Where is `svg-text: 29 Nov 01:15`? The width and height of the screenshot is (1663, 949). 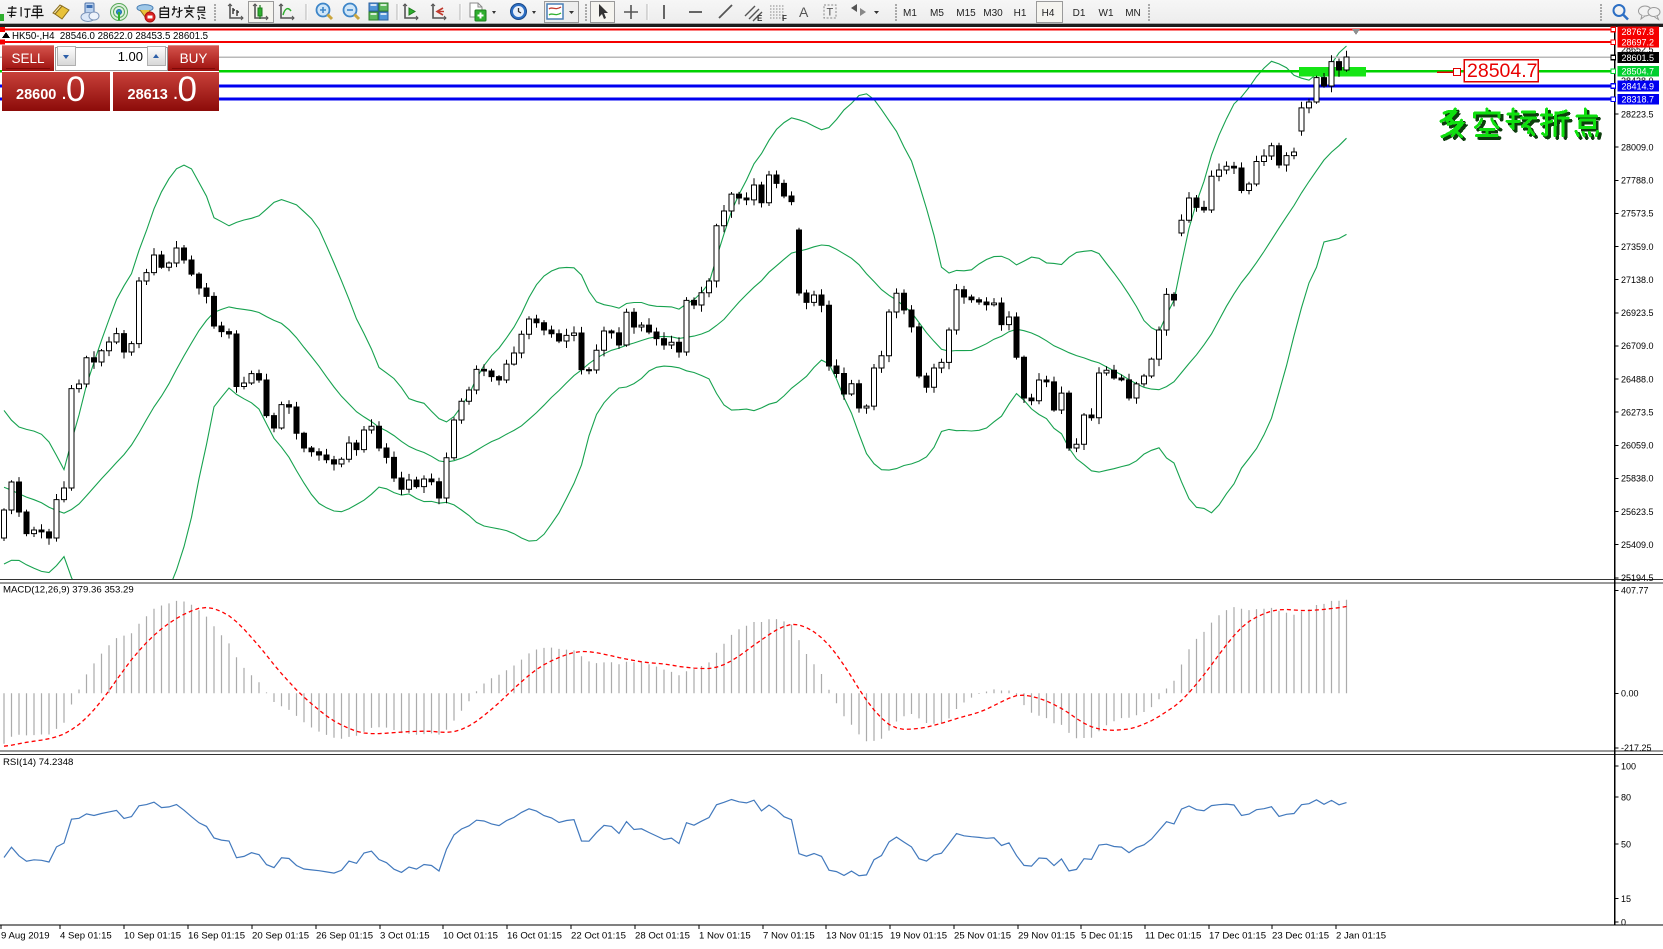
svg-text: 29 Nov 01:15 is located at coordinates (1046, 936).